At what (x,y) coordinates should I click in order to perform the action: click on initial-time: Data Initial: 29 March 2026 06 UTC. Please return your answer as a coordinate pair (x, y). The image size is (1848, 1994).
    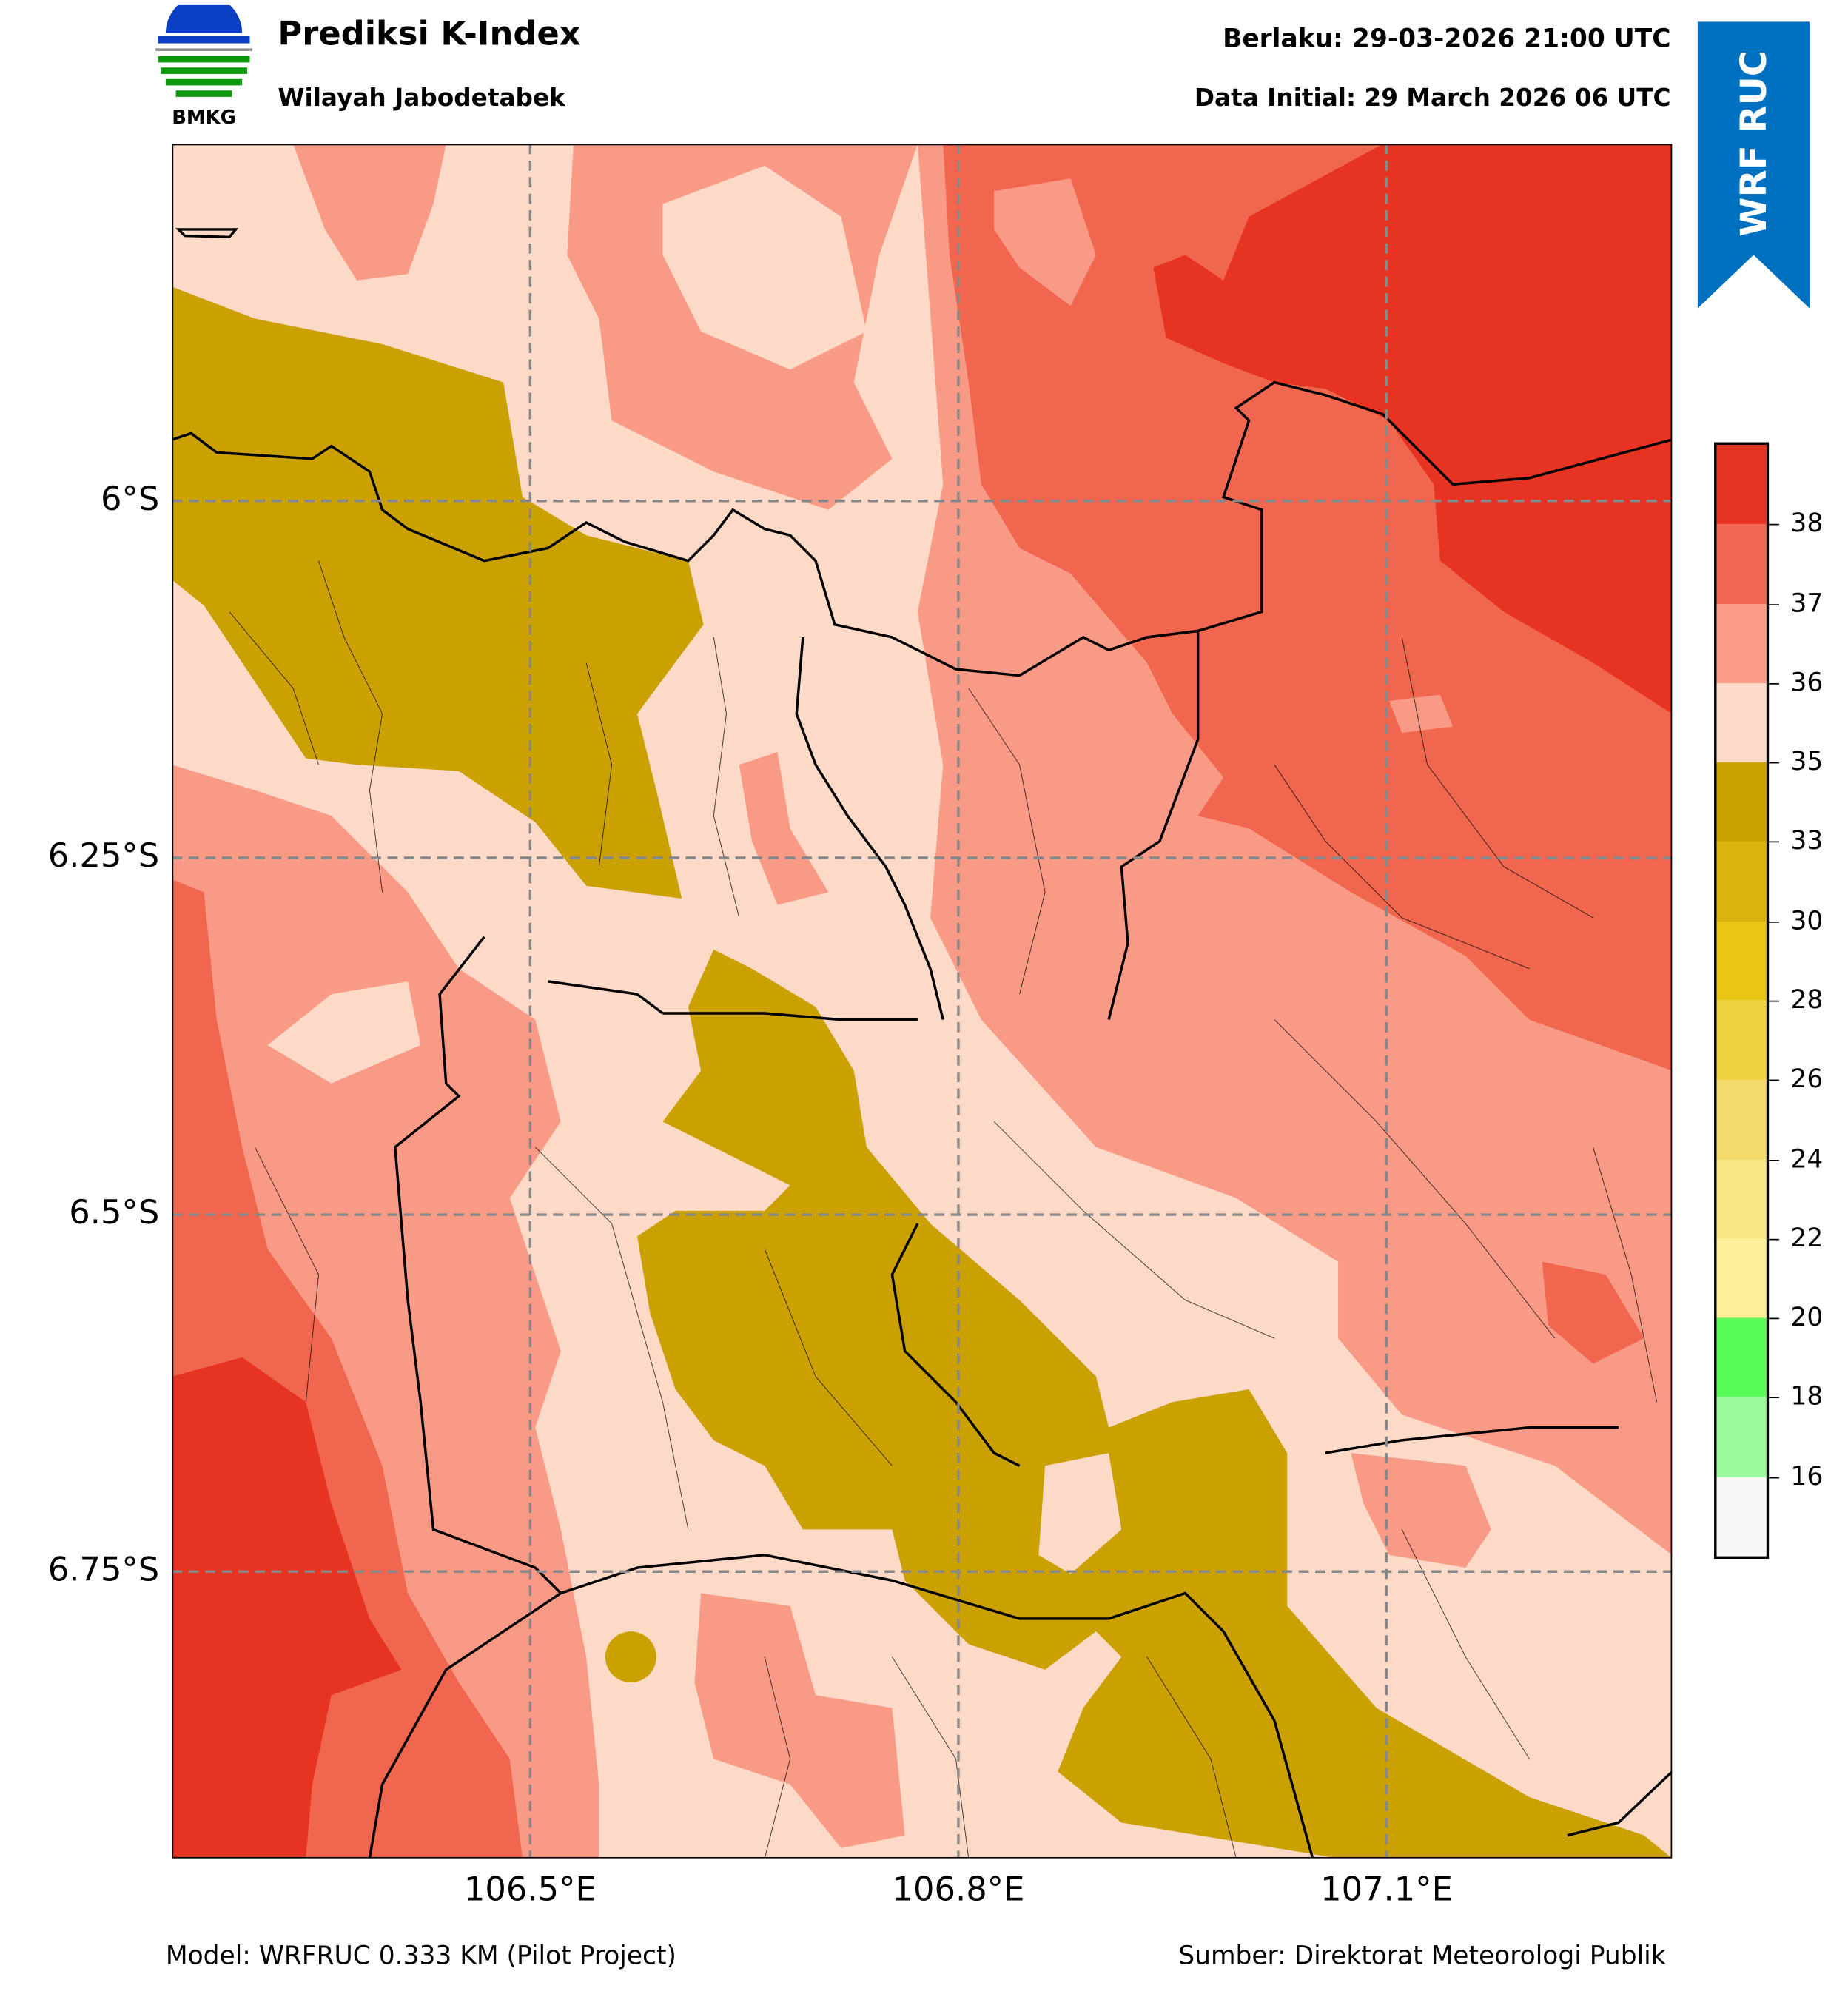
    Looking at the image, I should click on (1432, 98).